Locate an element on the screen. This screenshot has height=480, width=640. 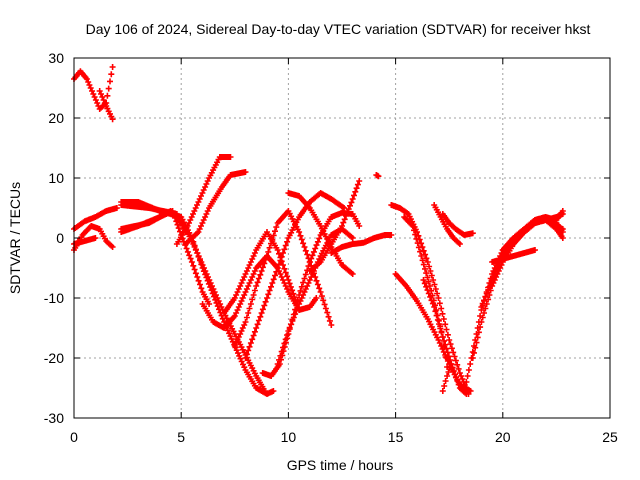
series-arc-s is located at coordinates (457, 224).